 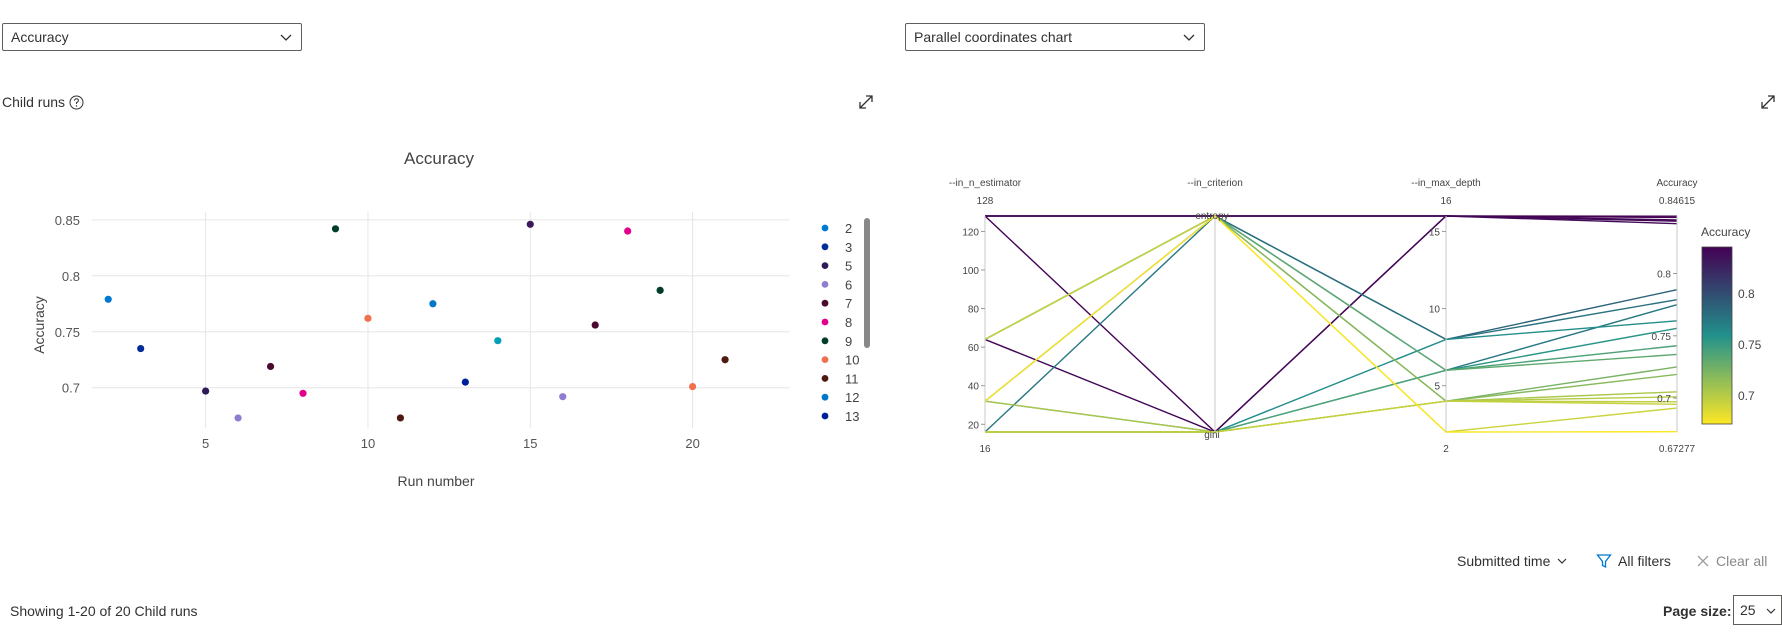 I want to click on chart-type-dropdown: Parallel coordinates chart, so click(x=1055, y=37).